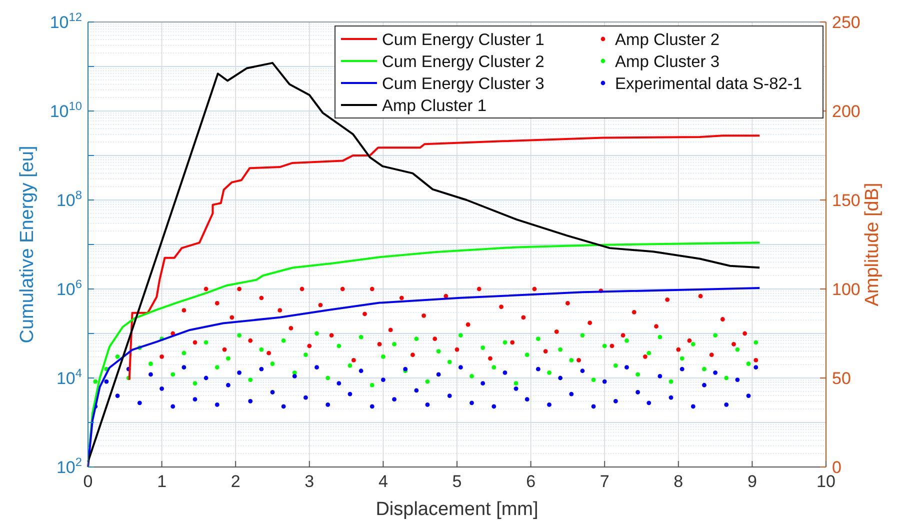  What do you see at coordinates (846, 22) in the screenshot?
I see `y2-tick-label: 250` at bounding box center [846, 22].